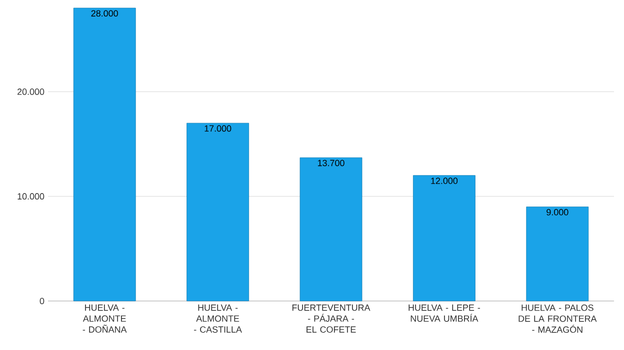  Describe the element at coordinates (104, 13) in the screenshot. I see `data-label: 28.000` at that location.